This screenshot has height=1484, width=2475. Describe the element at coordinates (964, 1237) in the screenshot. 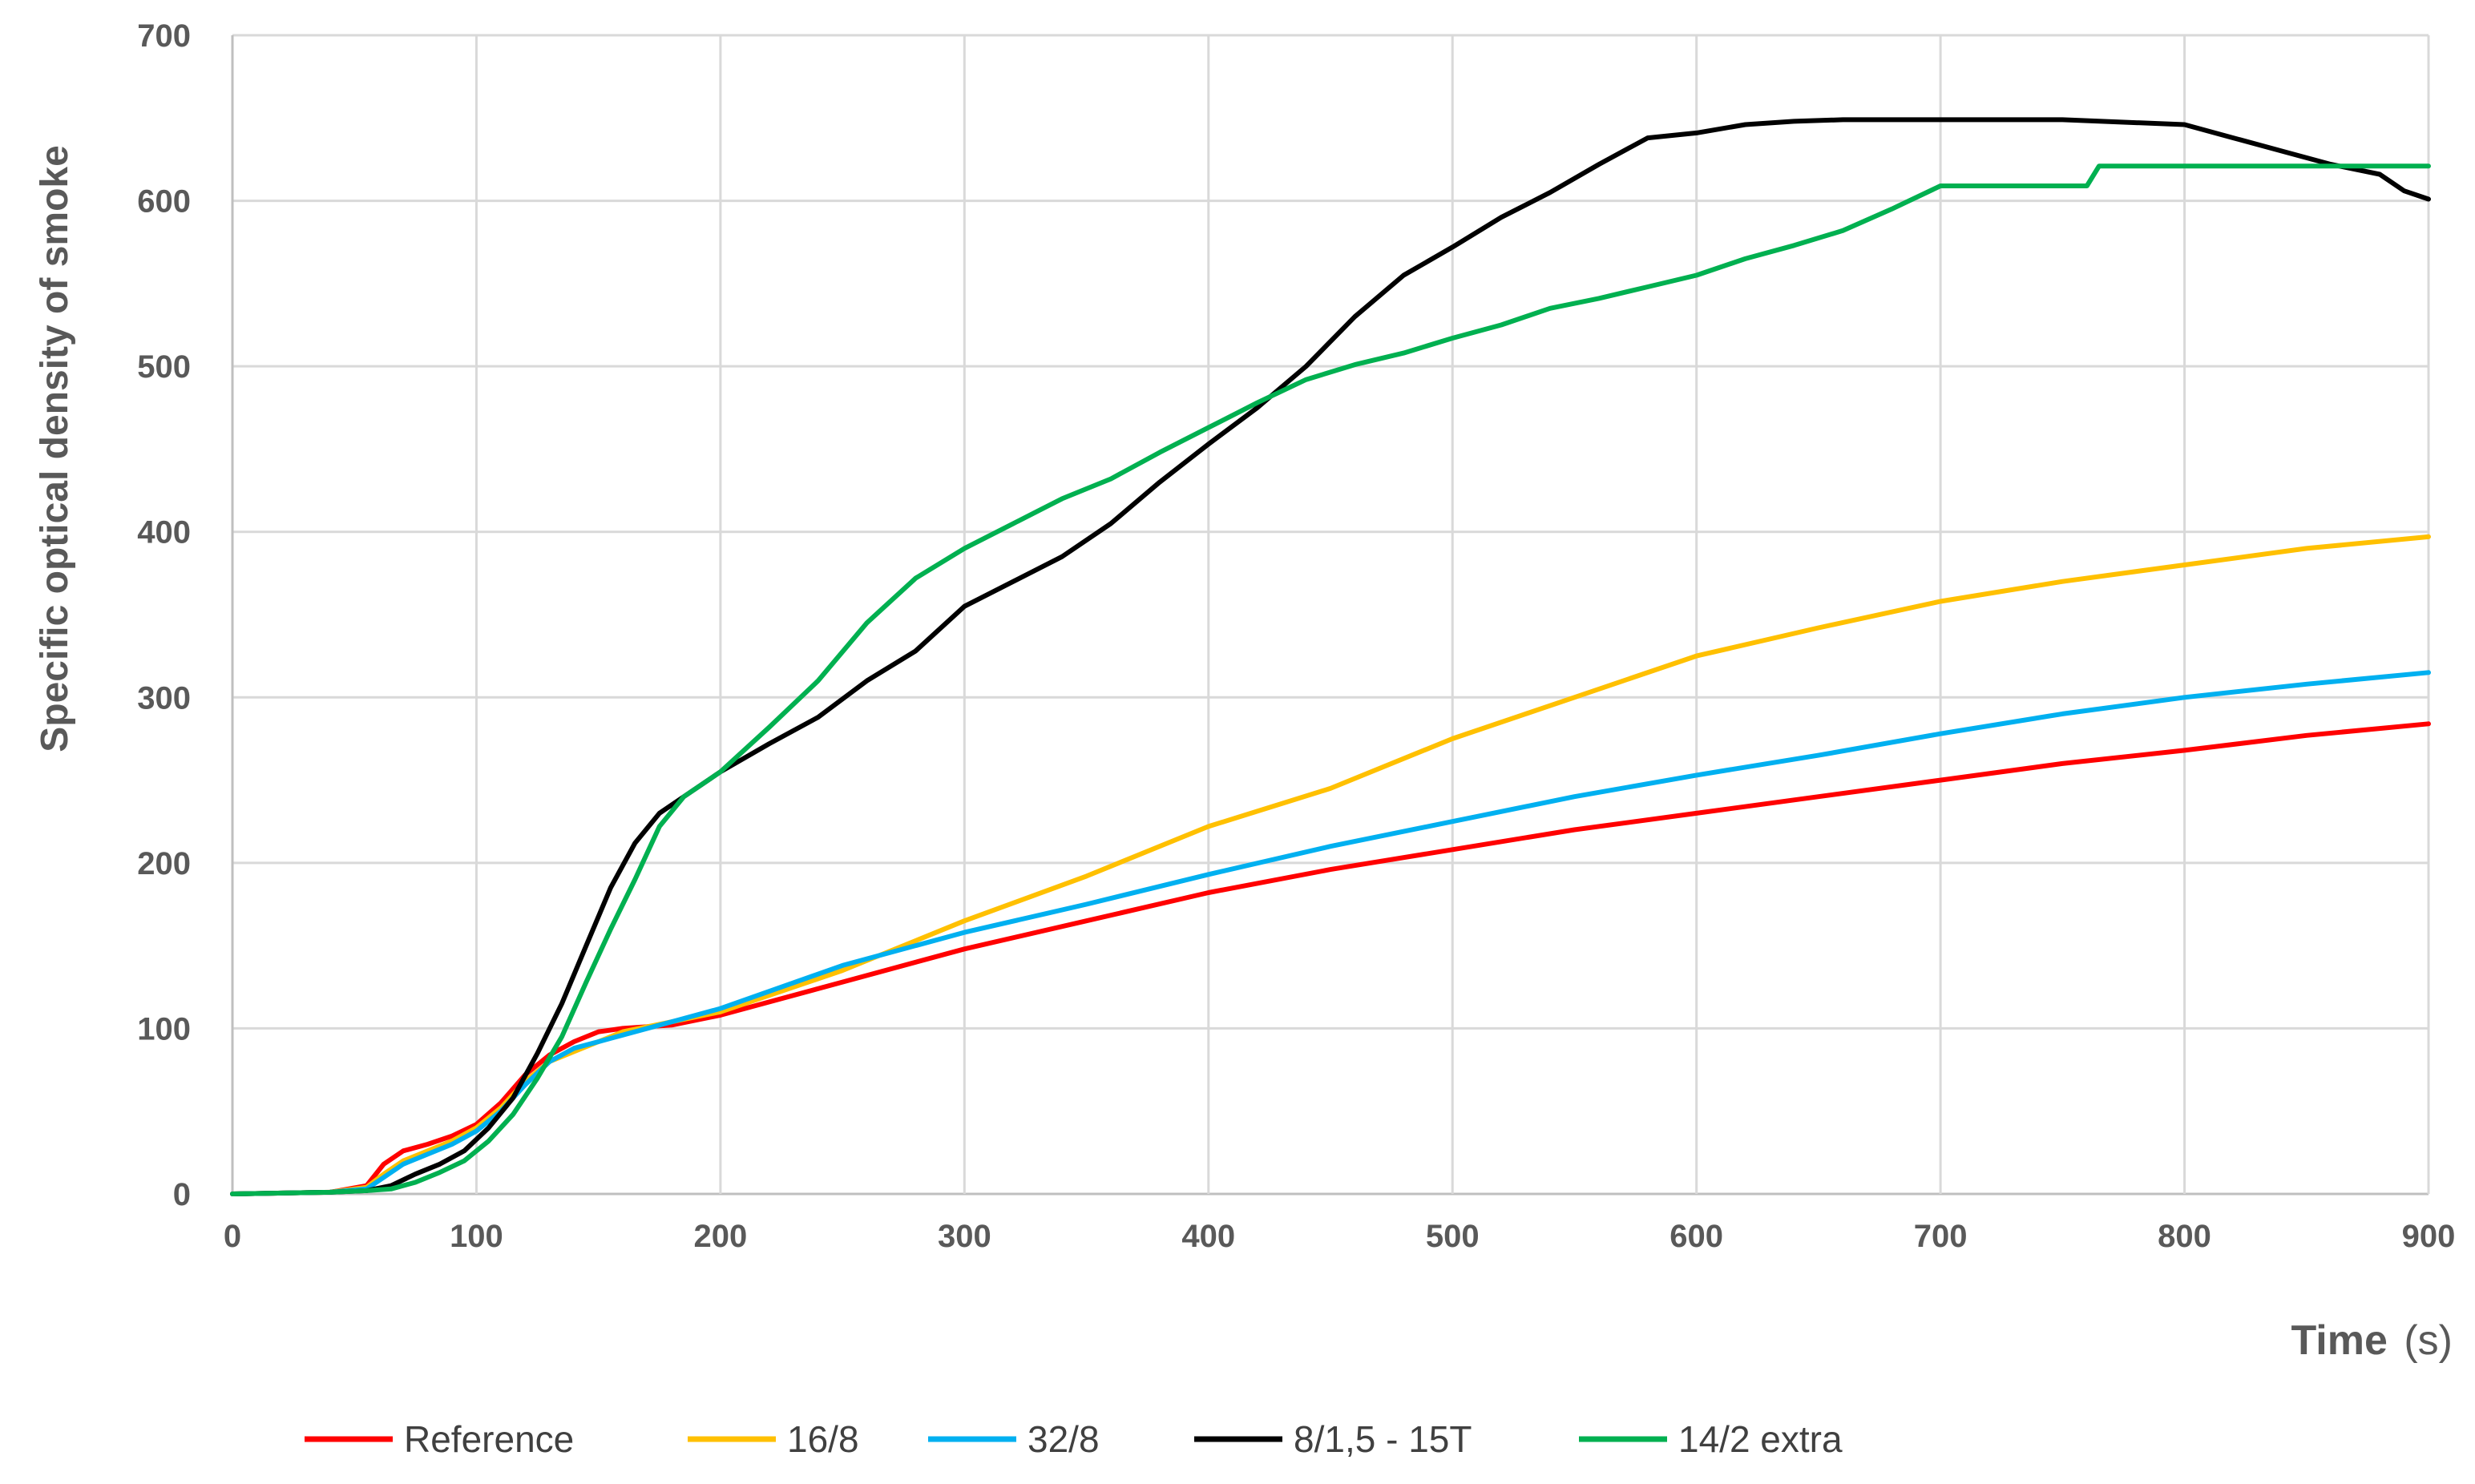

I see `x-tick-label: 300` at that location.